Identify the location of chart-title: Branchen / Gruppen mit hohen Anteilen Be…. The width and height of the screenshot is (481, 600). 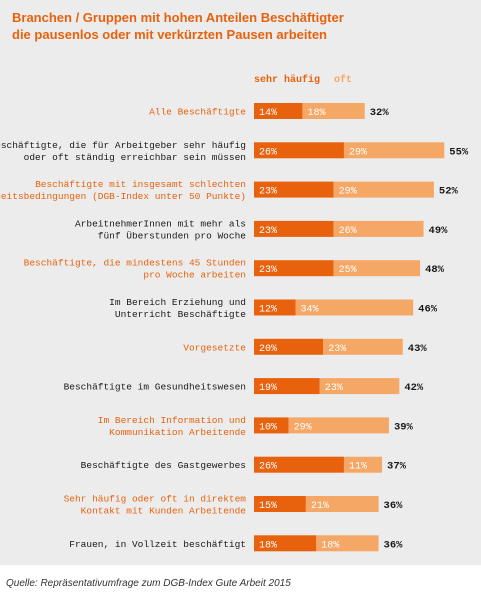
(242, 26).